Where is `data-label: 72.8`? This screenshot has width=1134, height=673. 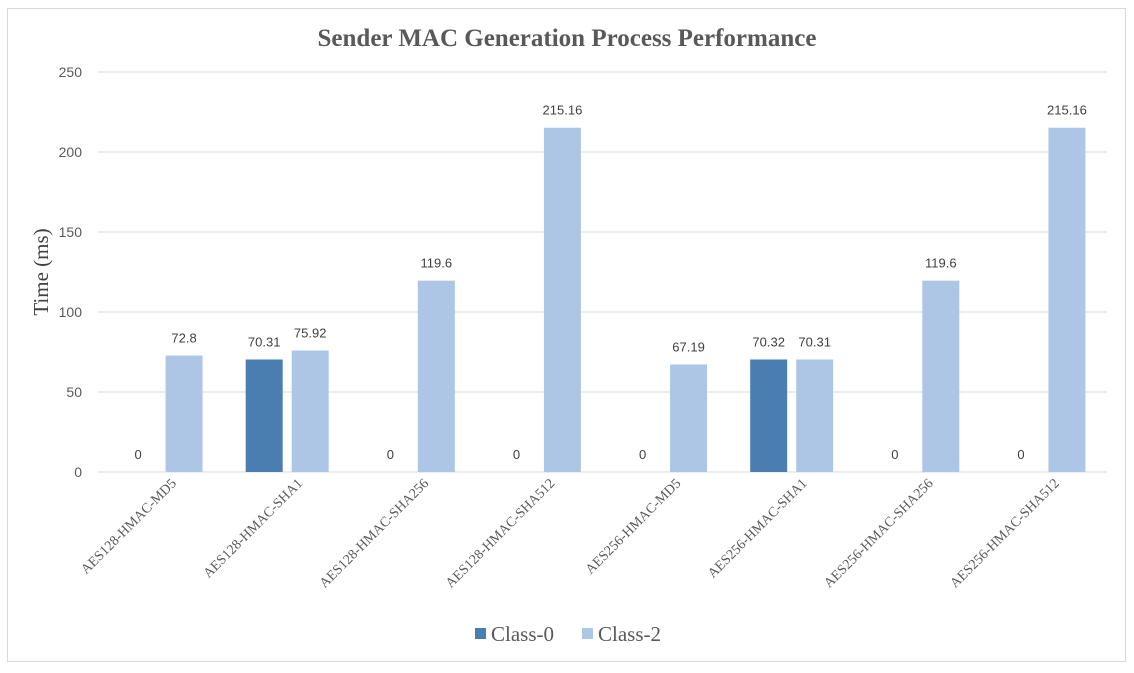
data-label: 72.8 is located at coordinates (183, 338).